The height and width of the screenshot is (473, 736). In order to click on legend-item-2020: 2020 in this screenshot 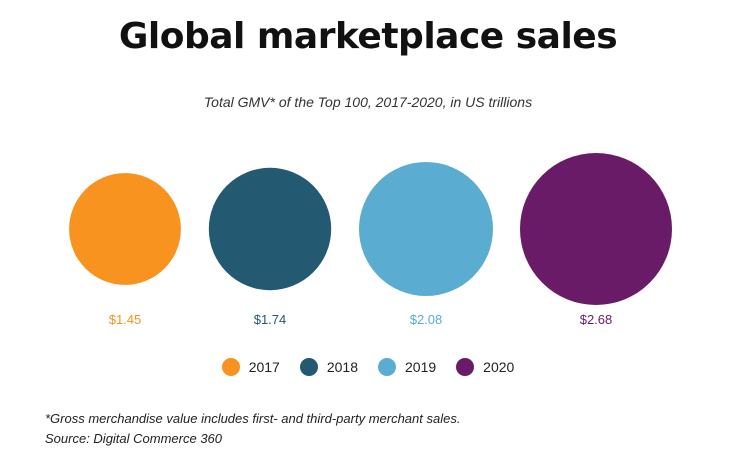, I will do `click(485, 367)`.